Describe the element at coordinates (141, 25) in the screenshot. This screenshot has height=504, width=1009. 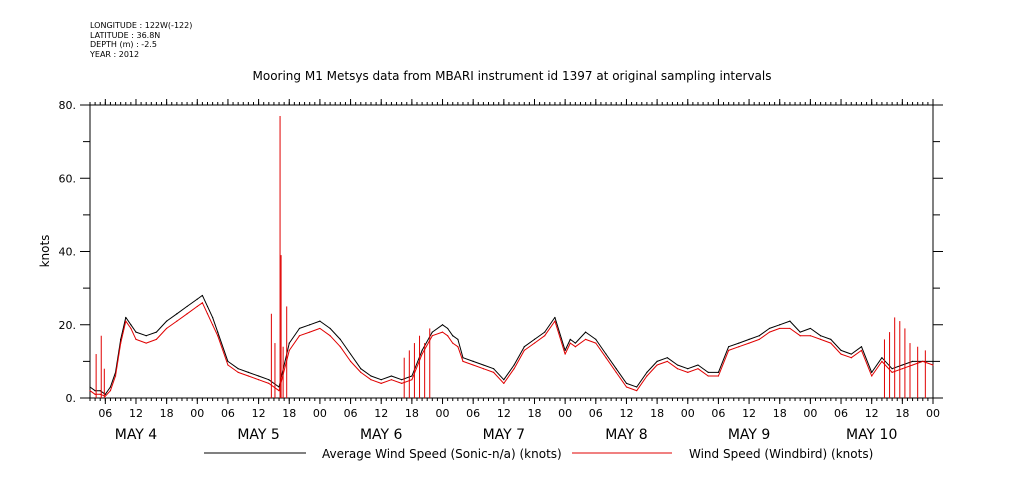
I see `longitude-label: LONGITUDE : 122W(-122)` at that location.